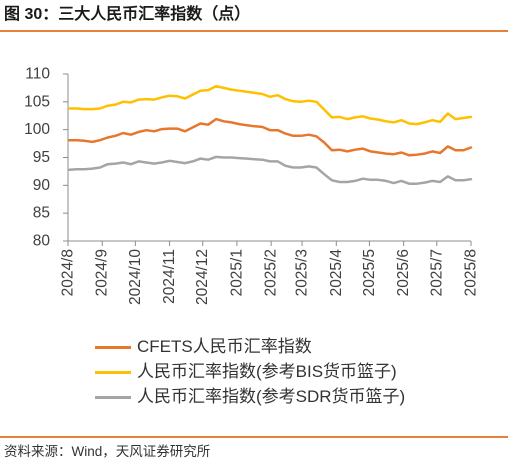 This screenshot has height=467, width=508. I want to click on x-tick-label: 2025/1, so click(236, 272).